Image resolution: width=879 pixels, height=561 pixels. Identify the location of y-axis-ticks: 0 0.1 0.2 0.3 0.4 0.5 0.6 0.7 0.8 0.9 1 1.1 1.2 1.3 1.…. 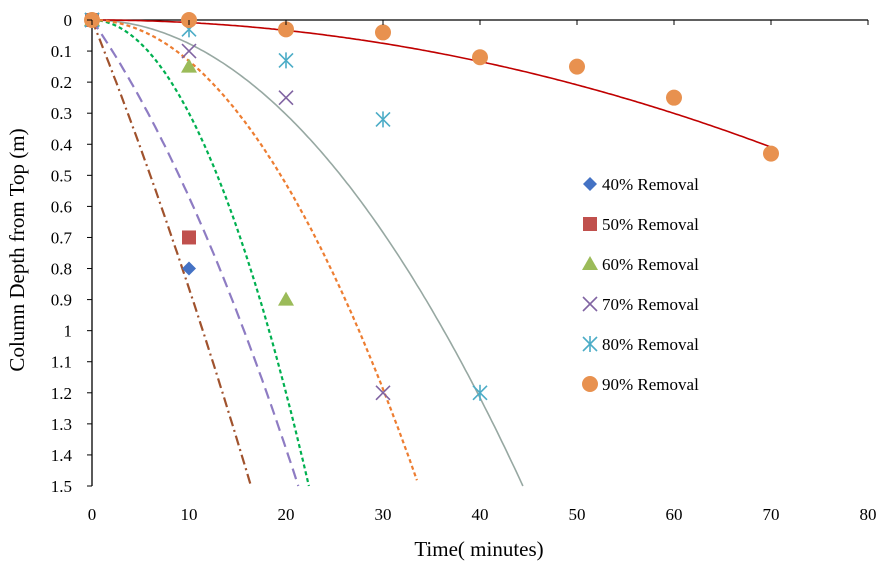
(71, 253).